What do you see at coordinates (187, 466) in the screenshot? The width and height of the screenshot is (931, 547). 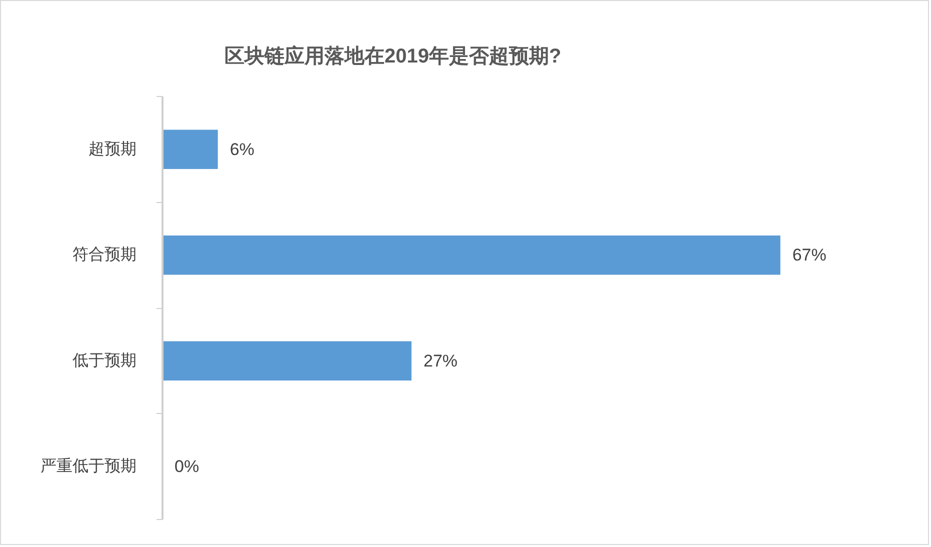 I see `data-label: 0%` at bounding box center [187, 466].